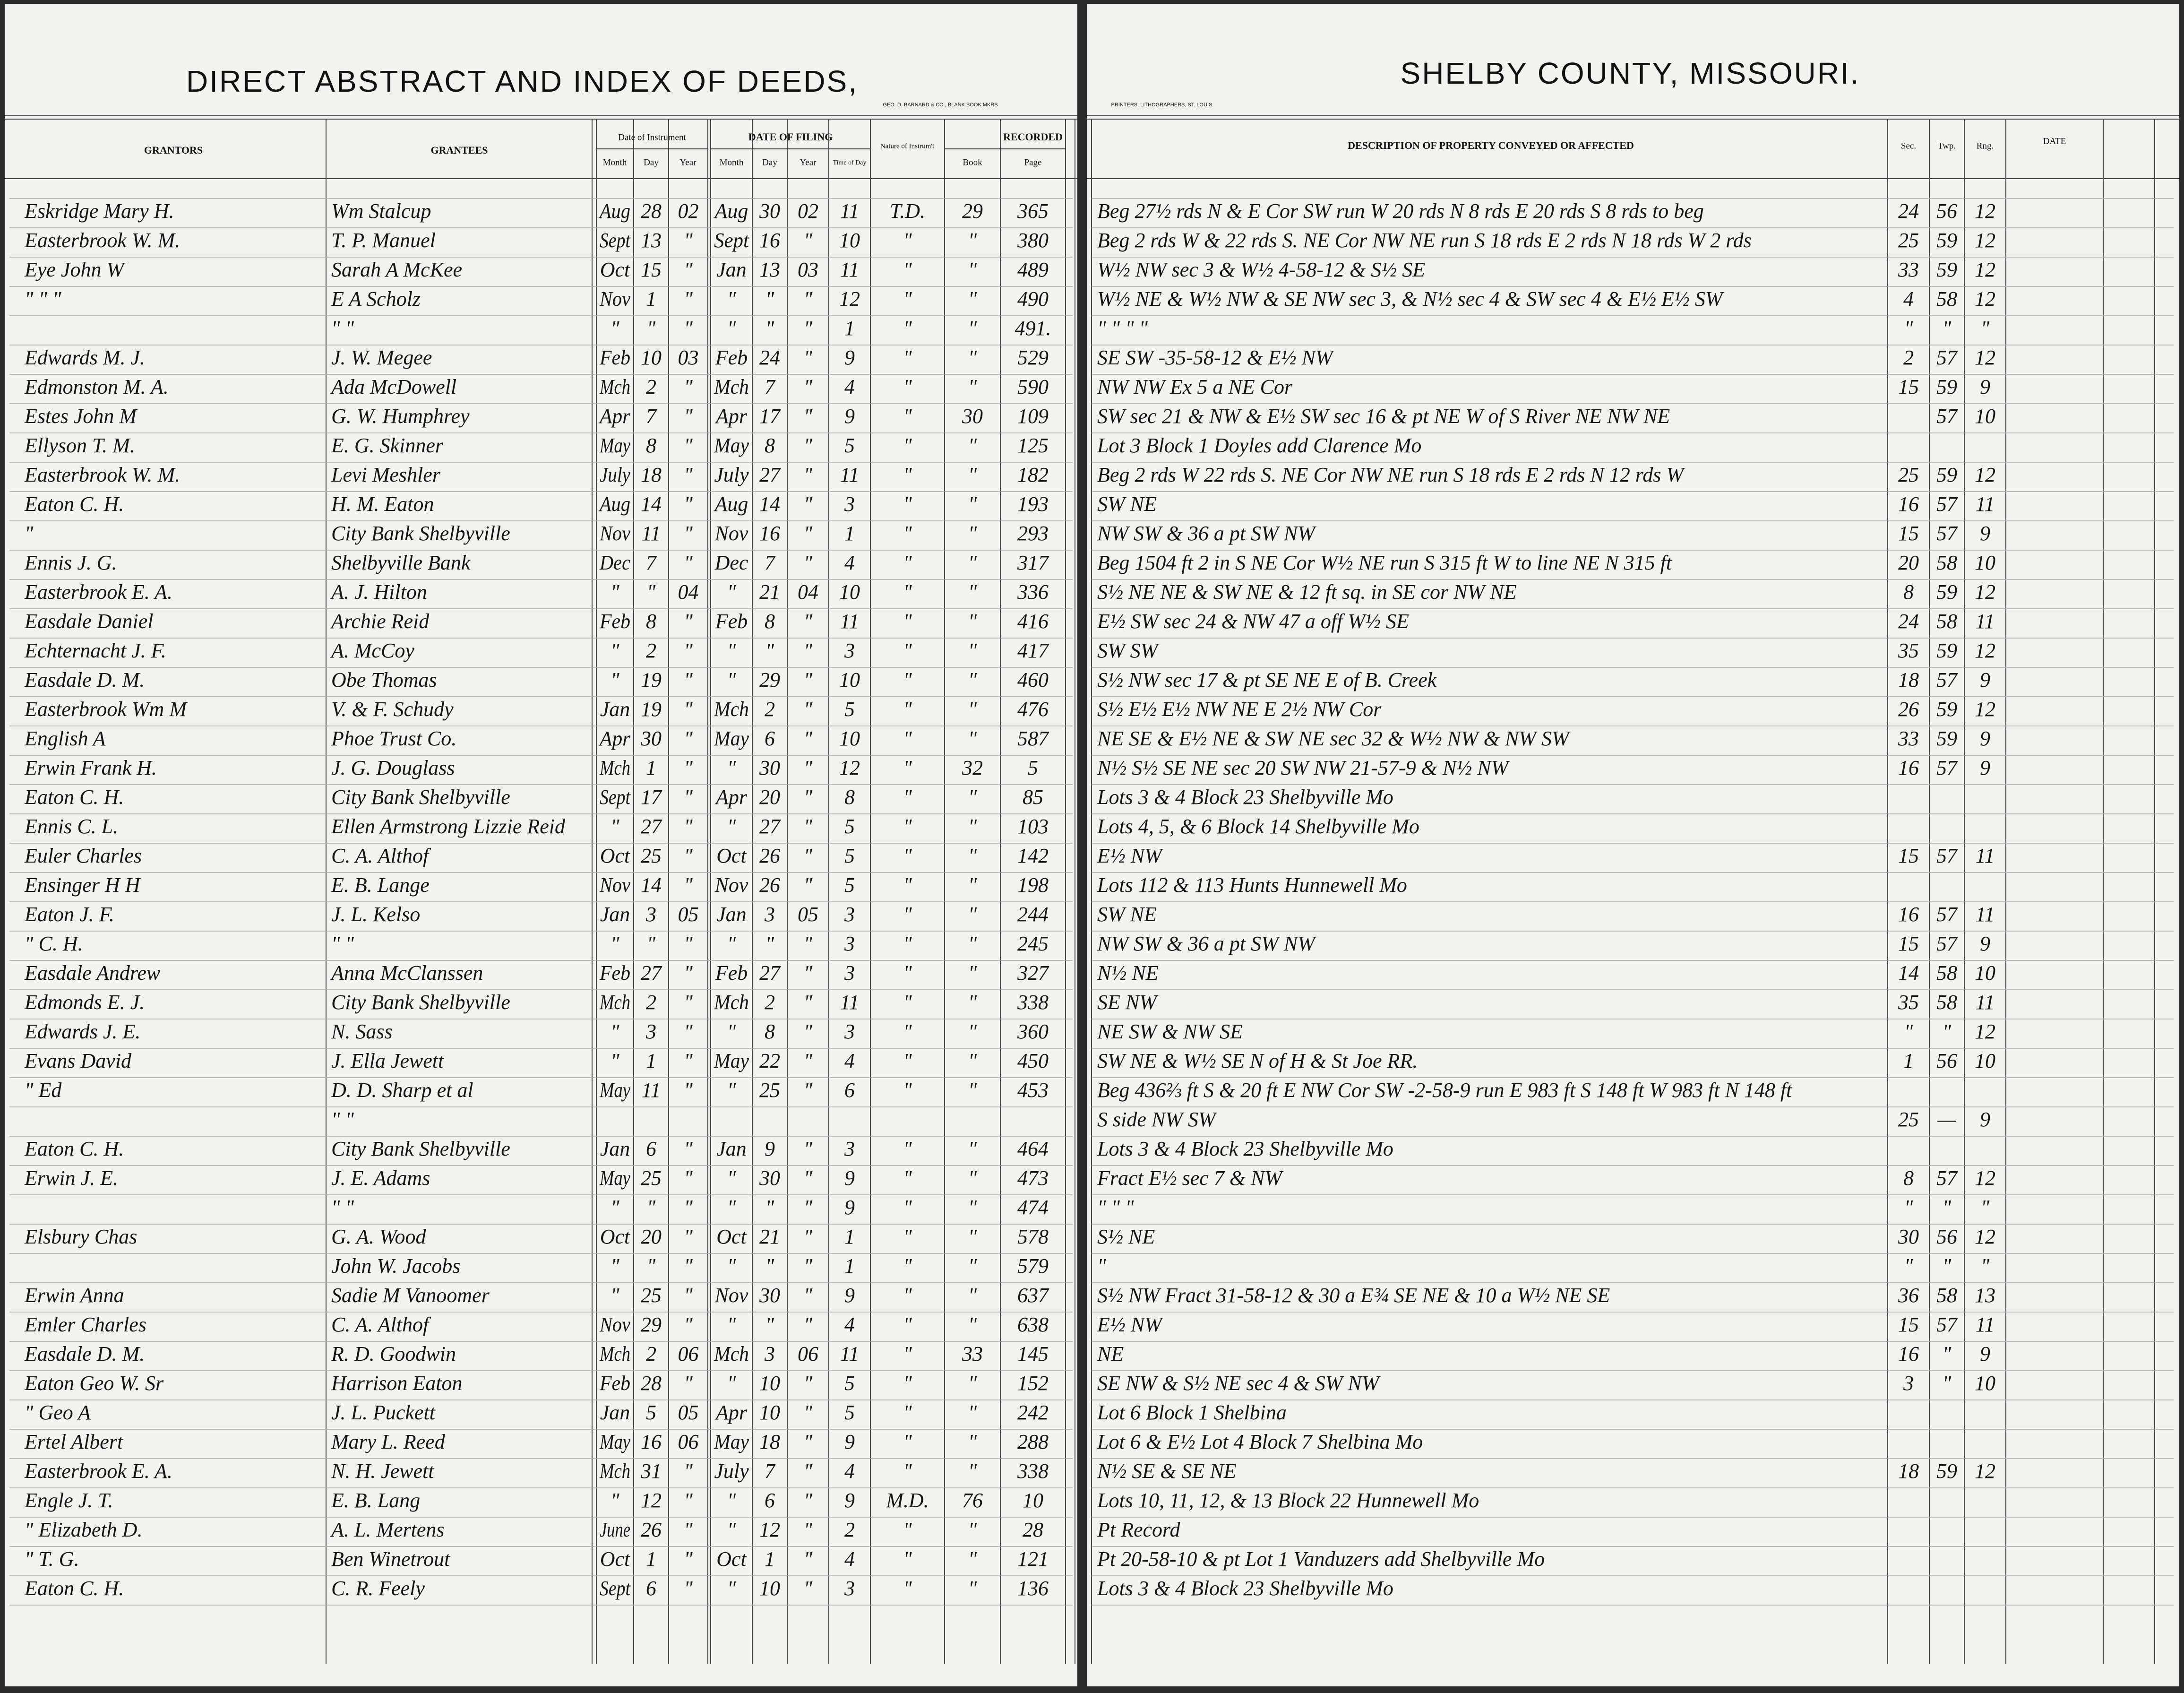  I want to click on handwritten-entry: 7, so click(651, 416).